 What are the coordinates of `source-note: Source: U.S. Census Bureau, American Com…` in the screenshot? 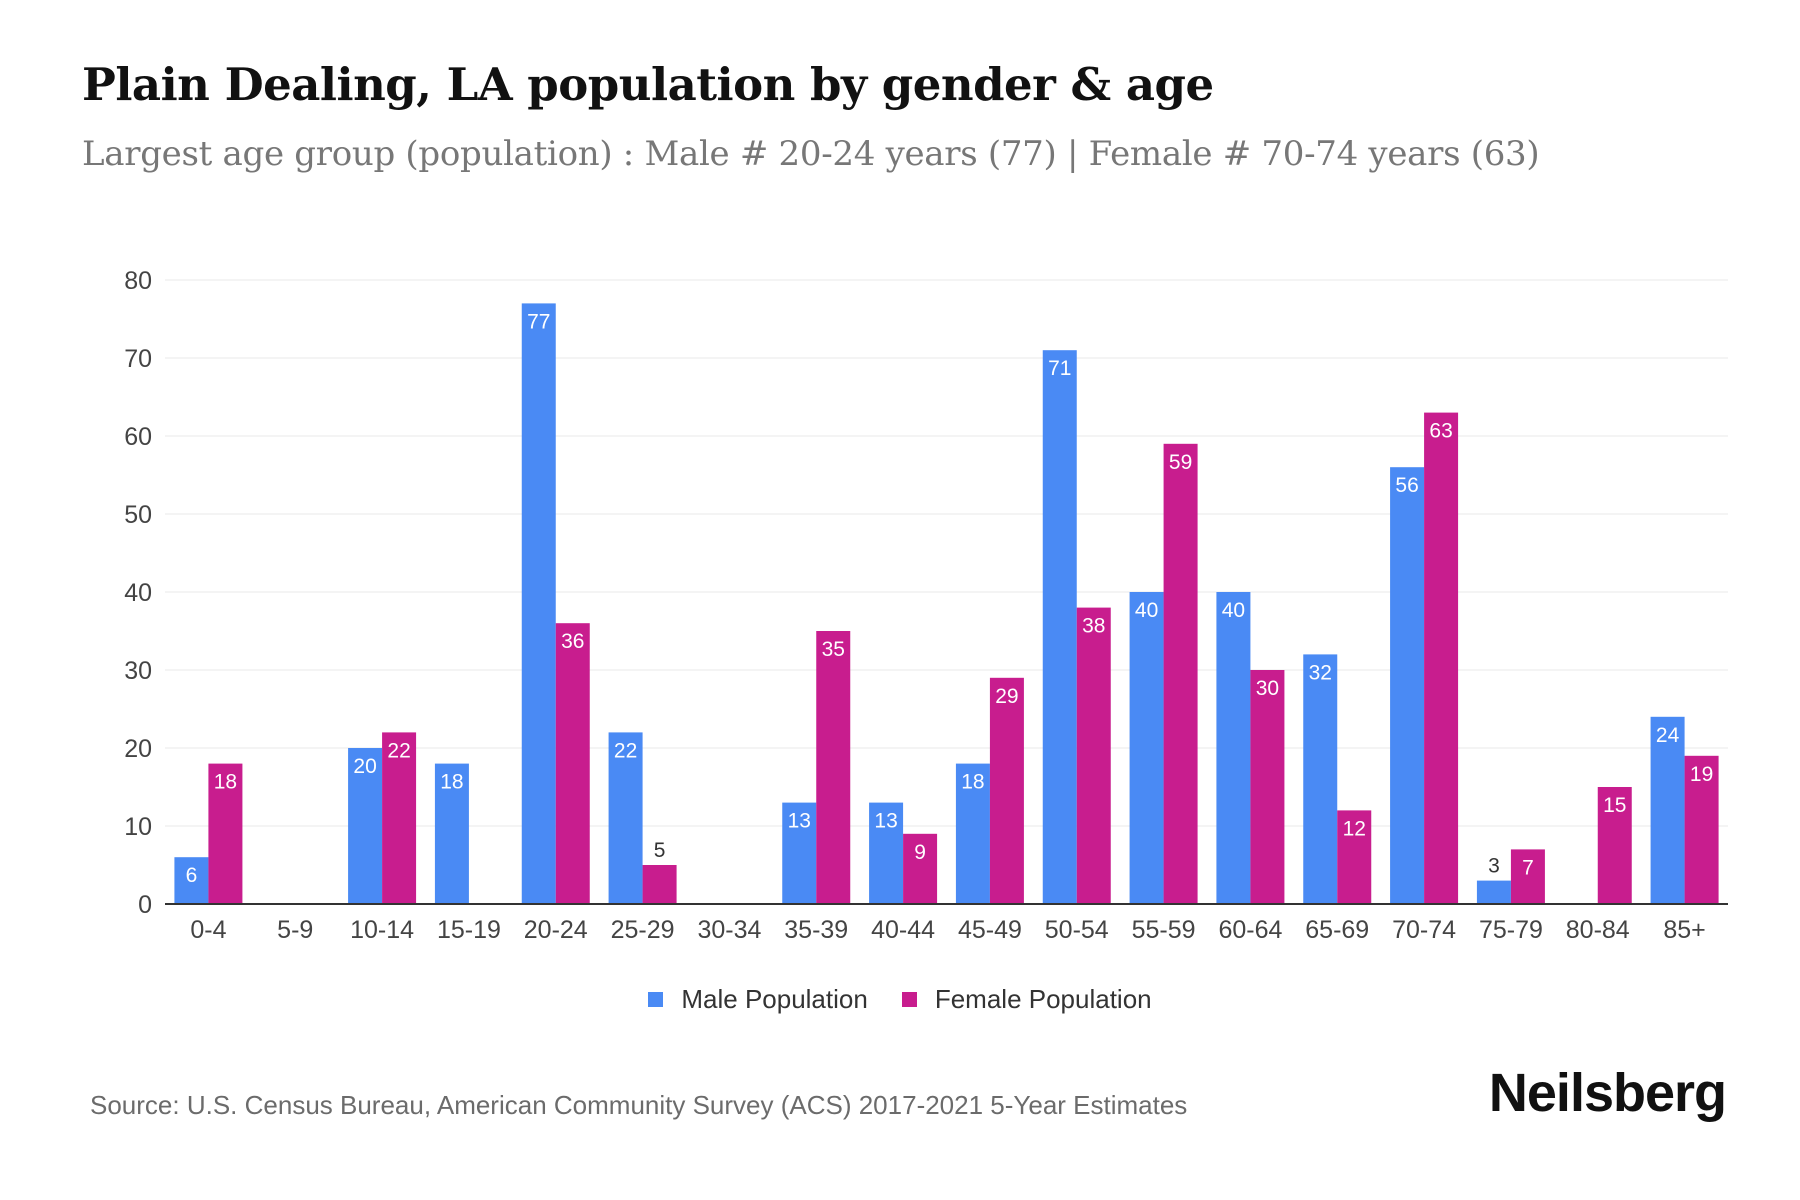 It's located at (639, 1105).